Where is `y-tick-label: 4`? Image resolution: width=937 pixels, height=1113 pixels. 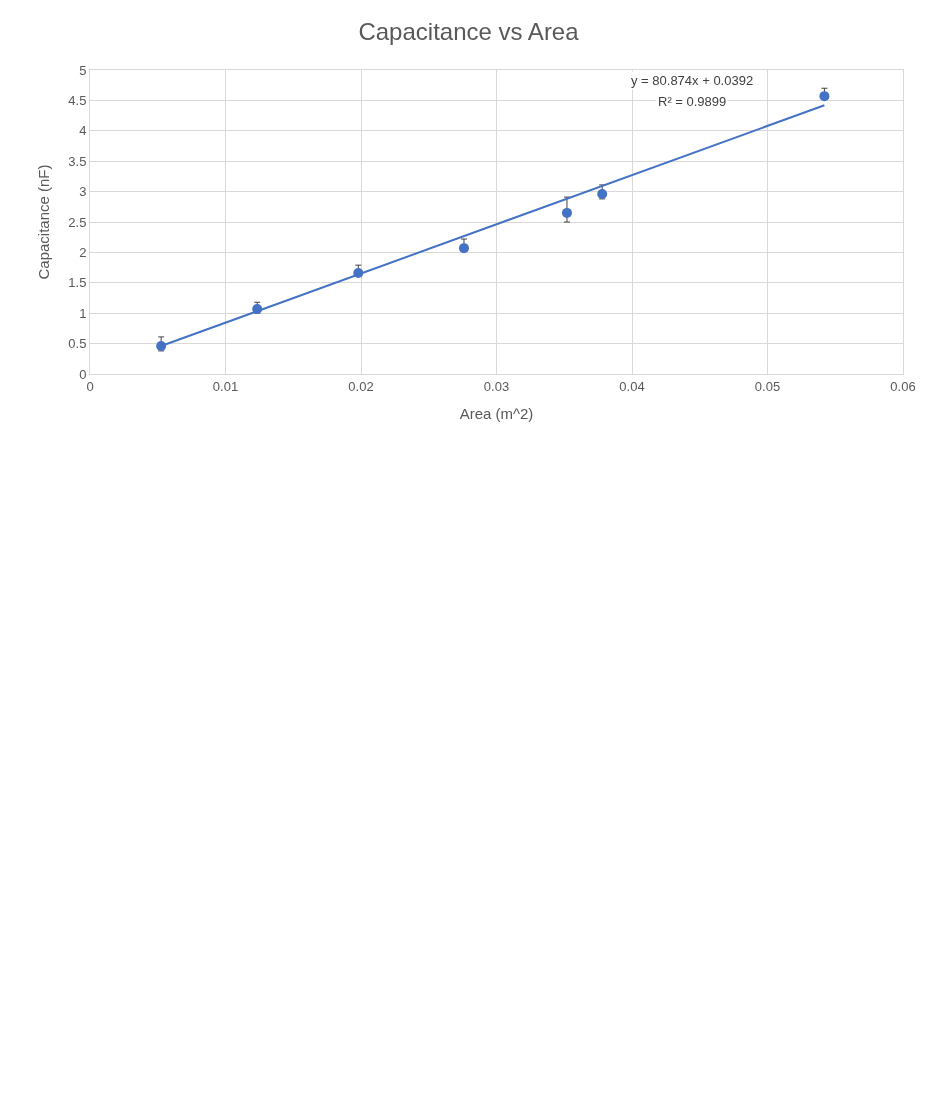 y-tick-label: 4 is located at coordinates (83, 131).